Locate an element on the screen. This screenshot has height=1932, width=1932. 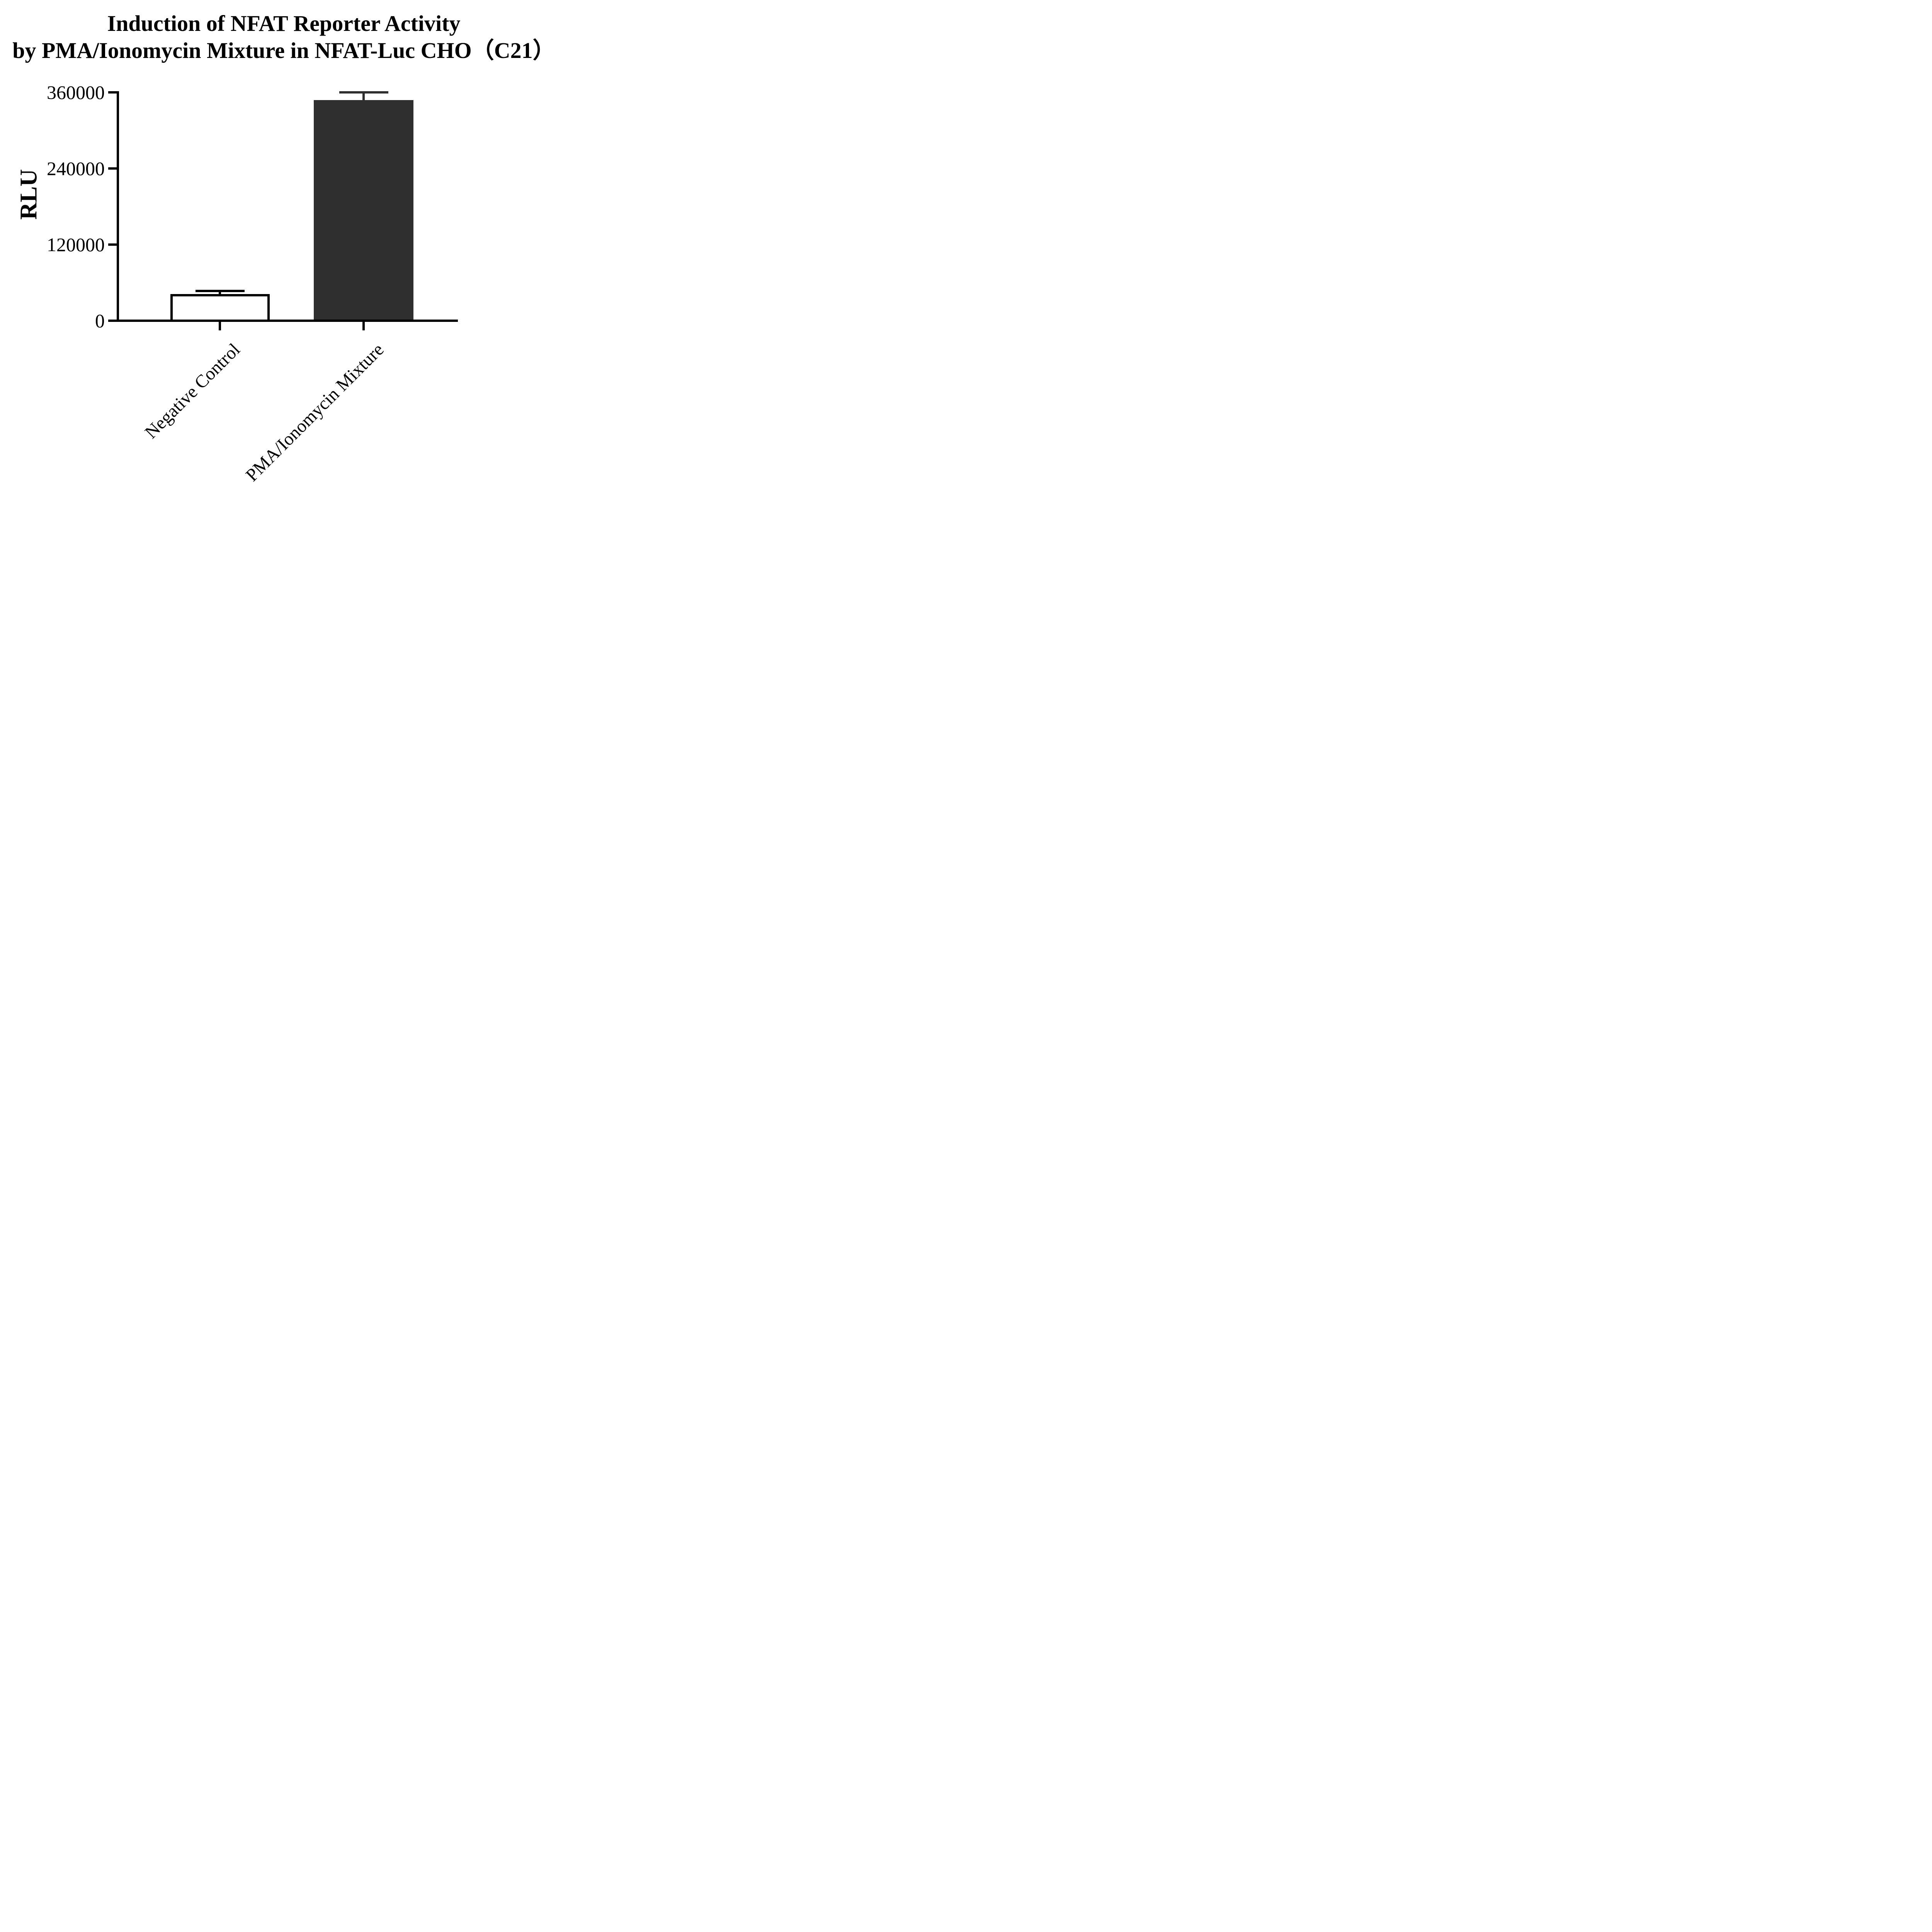
y-tick-label-360000: 360000 is located at coordinates (76, 93).